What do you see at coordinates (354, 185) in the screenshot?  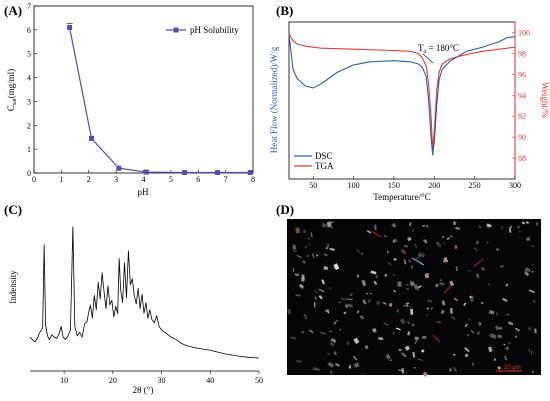 I see `panel-b-x-tick-label: 100` at bounding box center [354, 185].